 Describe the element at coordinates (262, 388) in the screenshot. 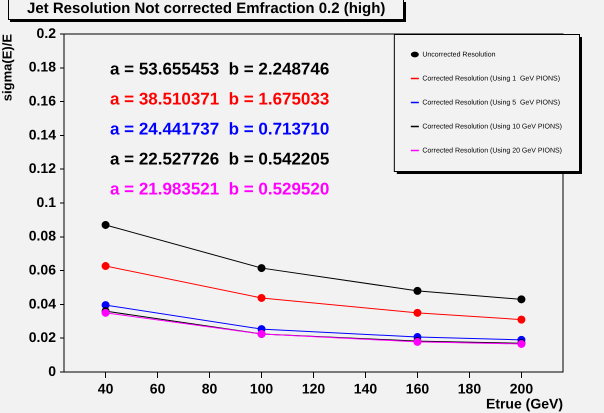

I see `x-tick-label: 100` at that location.